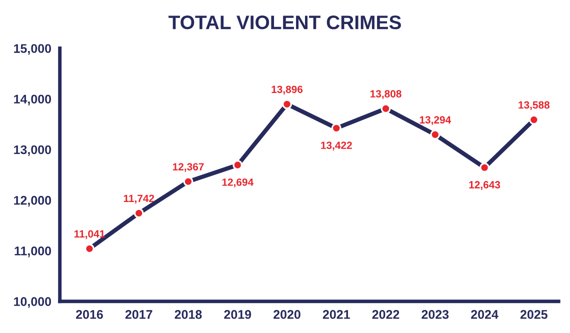 The image size is (570, 333). What do you see at coordinates (386, 95) in the screenshot?
I see `text: 13,808` at bounding box center [386, 95].